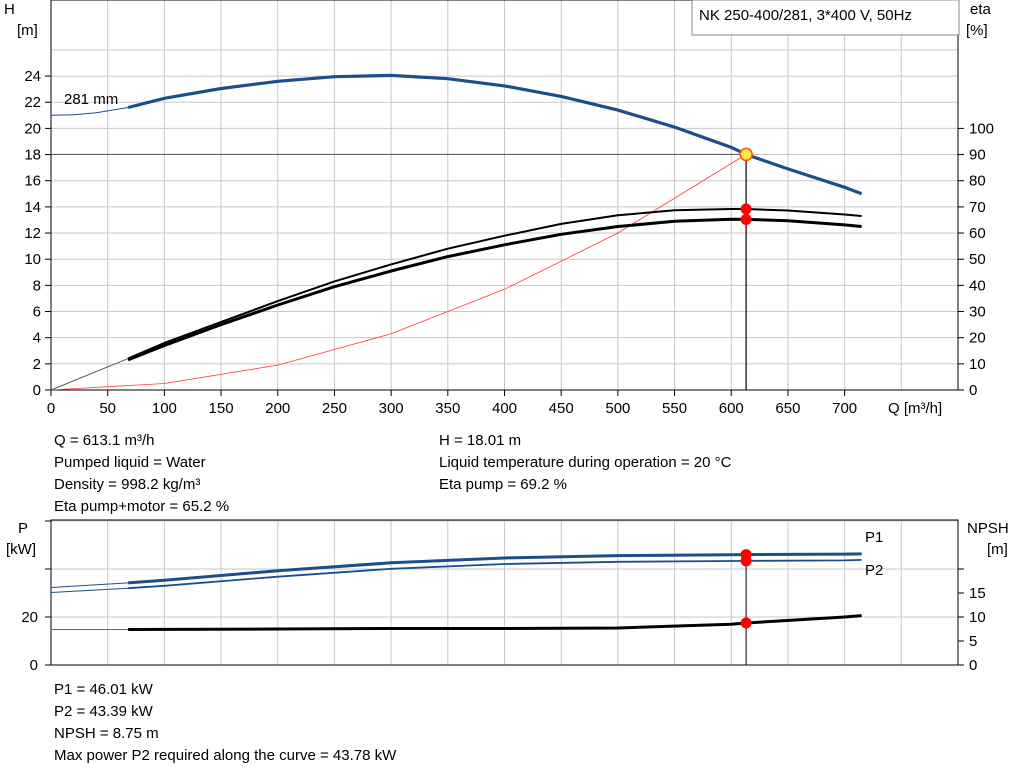  What do you see at coordinates (89, 590) in the screenshot?
I see `p2-extrapolated-curve` at bounding box center [89, 590].